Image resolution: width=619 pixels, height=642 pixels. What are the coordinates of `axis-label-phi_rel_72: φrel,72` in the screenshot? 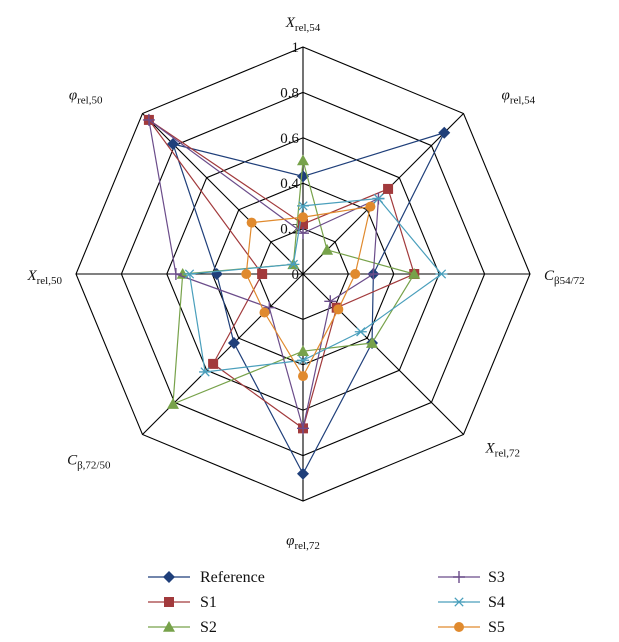 It's located at (303, 542).